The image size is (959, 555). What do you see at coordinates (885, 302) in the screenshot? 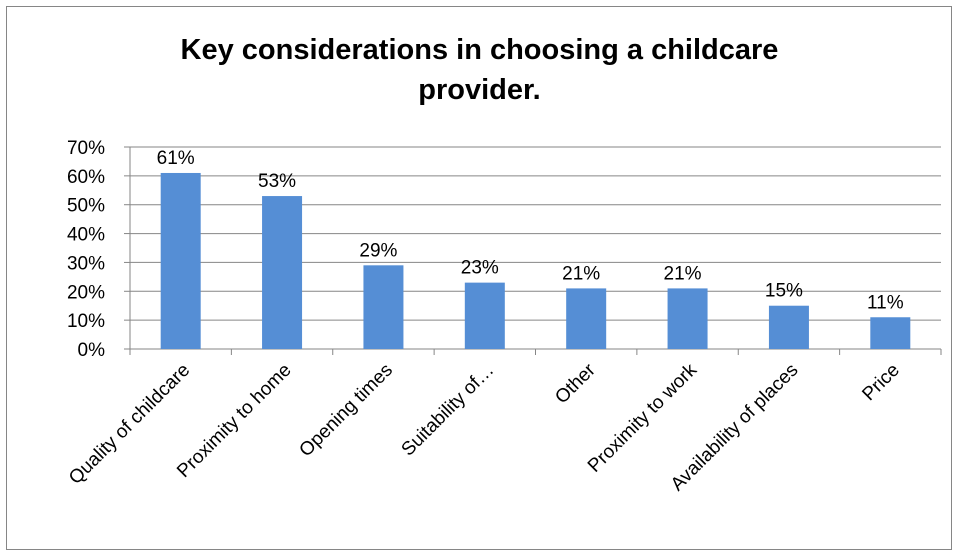
I see `data-label: 11%` at bounding box center [885, 302].